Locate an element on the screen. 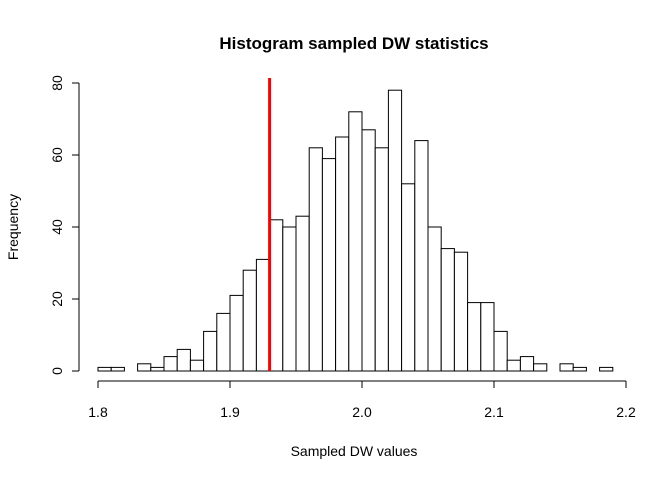 The width and height of the screenshot is (672, 480). x-axis-label: Sampled DW values is located at coordinates (354, 451).